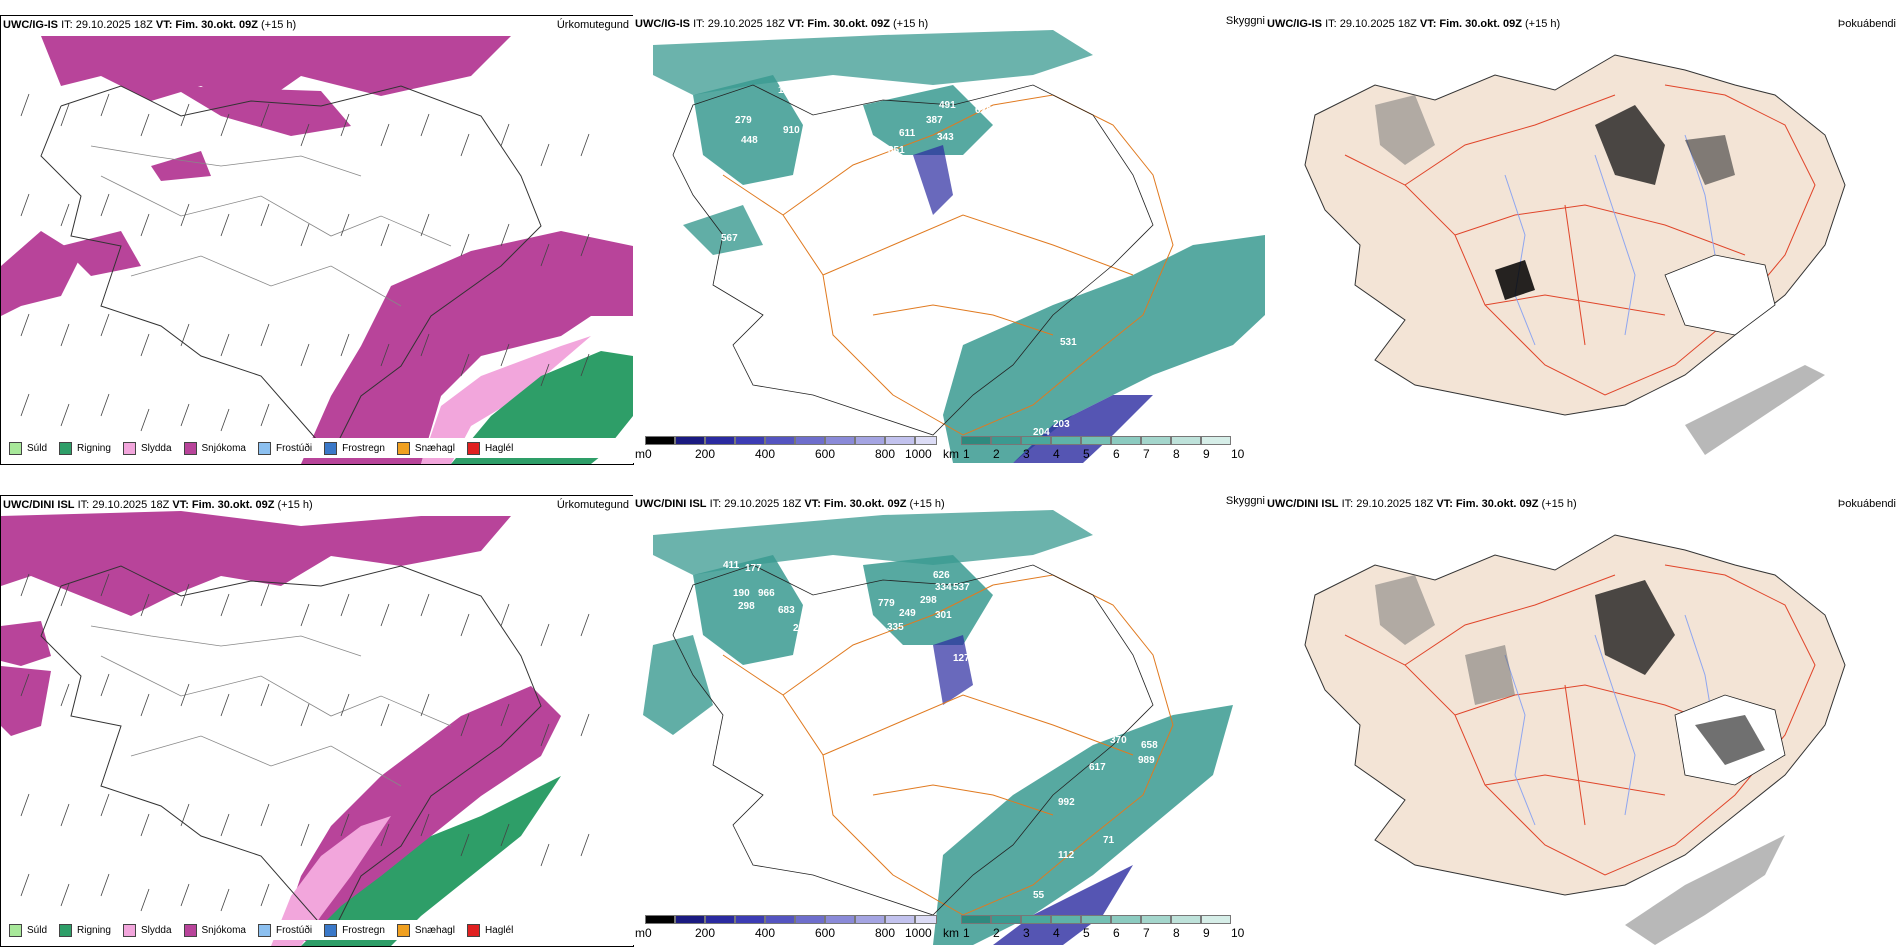 The height and width of the screenshot is (950, 1900). Describe the element at coordinates (896, 150) in the screenshot. I see `cloud-base-label: 351` at that location.